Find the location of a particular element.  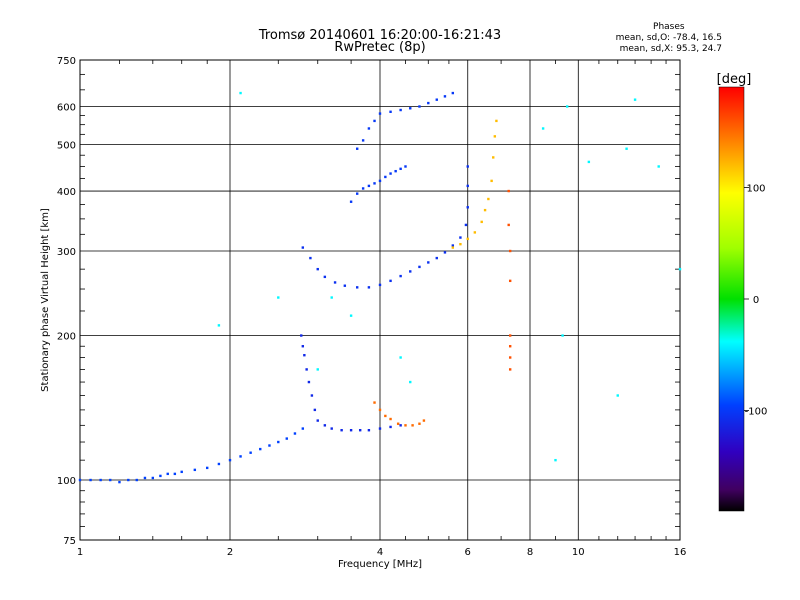

colorbar-label: [deg] is located at coordinates (734, 79).